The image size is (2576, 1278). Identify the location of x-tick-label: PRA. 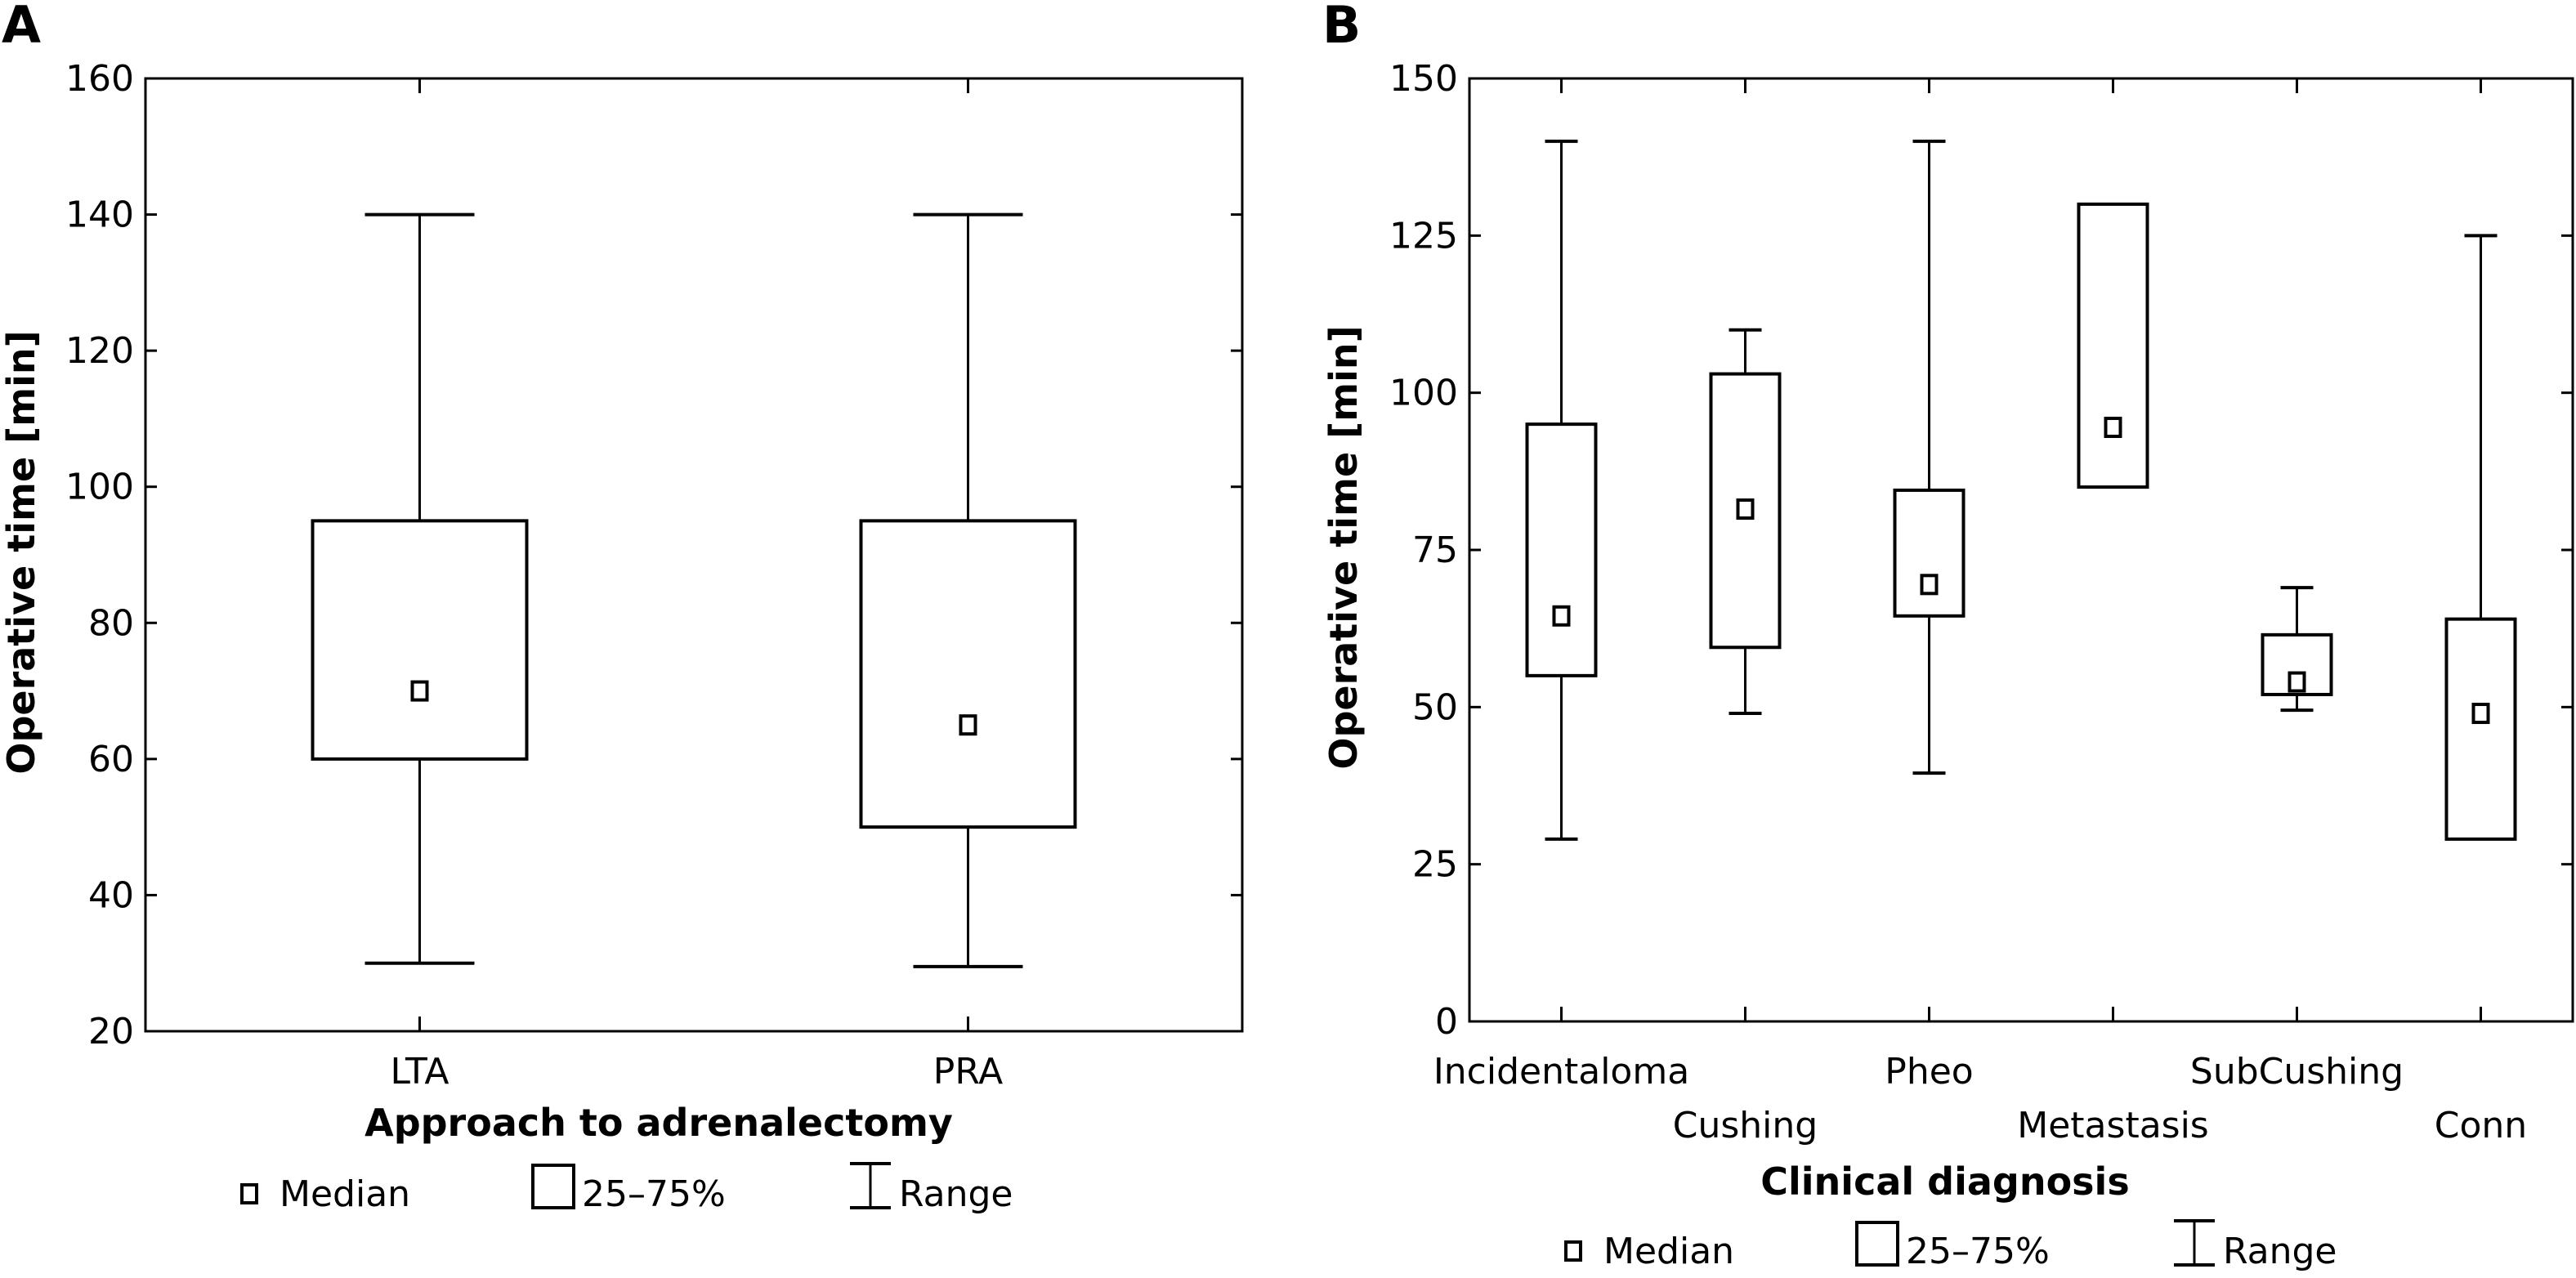
(968, 1072).